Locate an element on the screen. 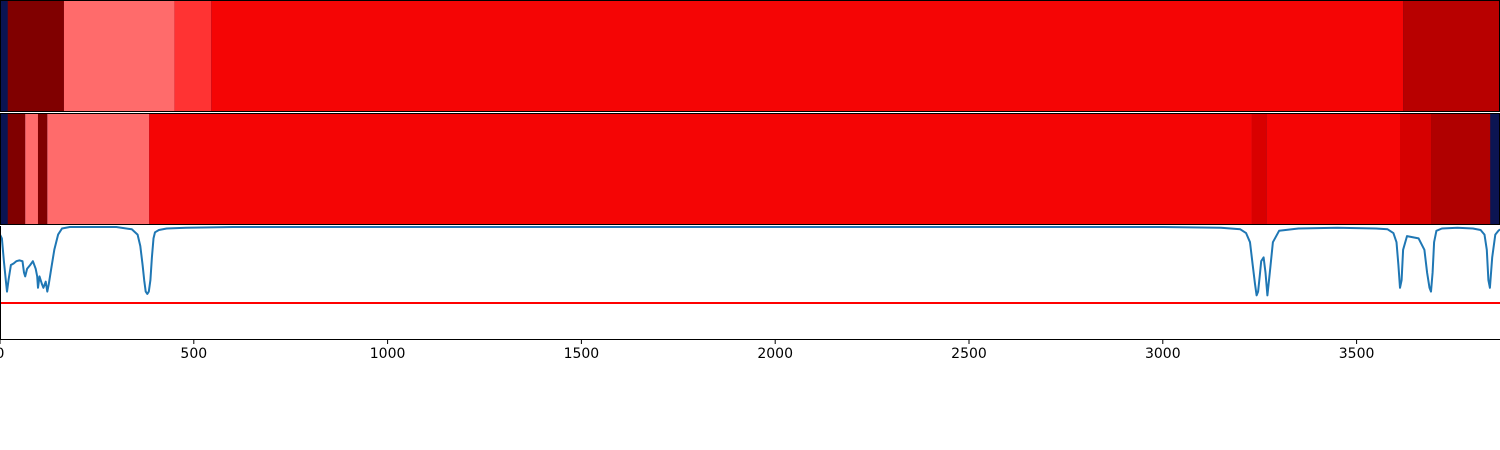 This screenshot has width=1500, height=450. x-tick-label: 2000 is located at coordinates (775, 354).